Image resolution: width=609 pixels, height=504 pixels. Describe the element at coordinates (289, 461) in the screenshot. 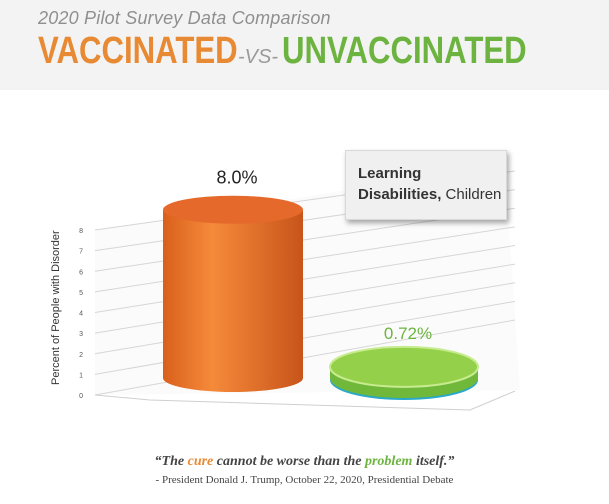

I see `quote-middle: cannot be worse than the` at that location.